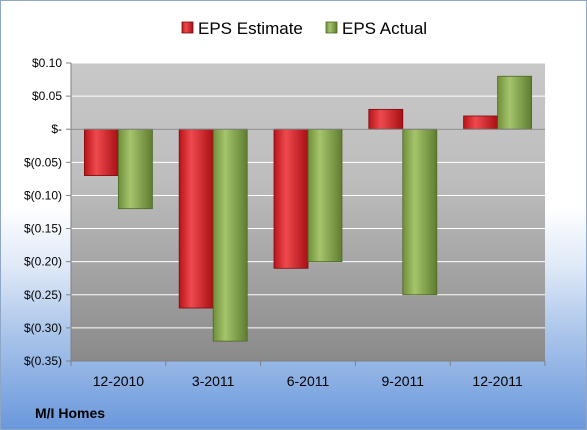 This screenshot has width=587, height=430. I want to click on company-name: M/I Homes, so click(70, 413).